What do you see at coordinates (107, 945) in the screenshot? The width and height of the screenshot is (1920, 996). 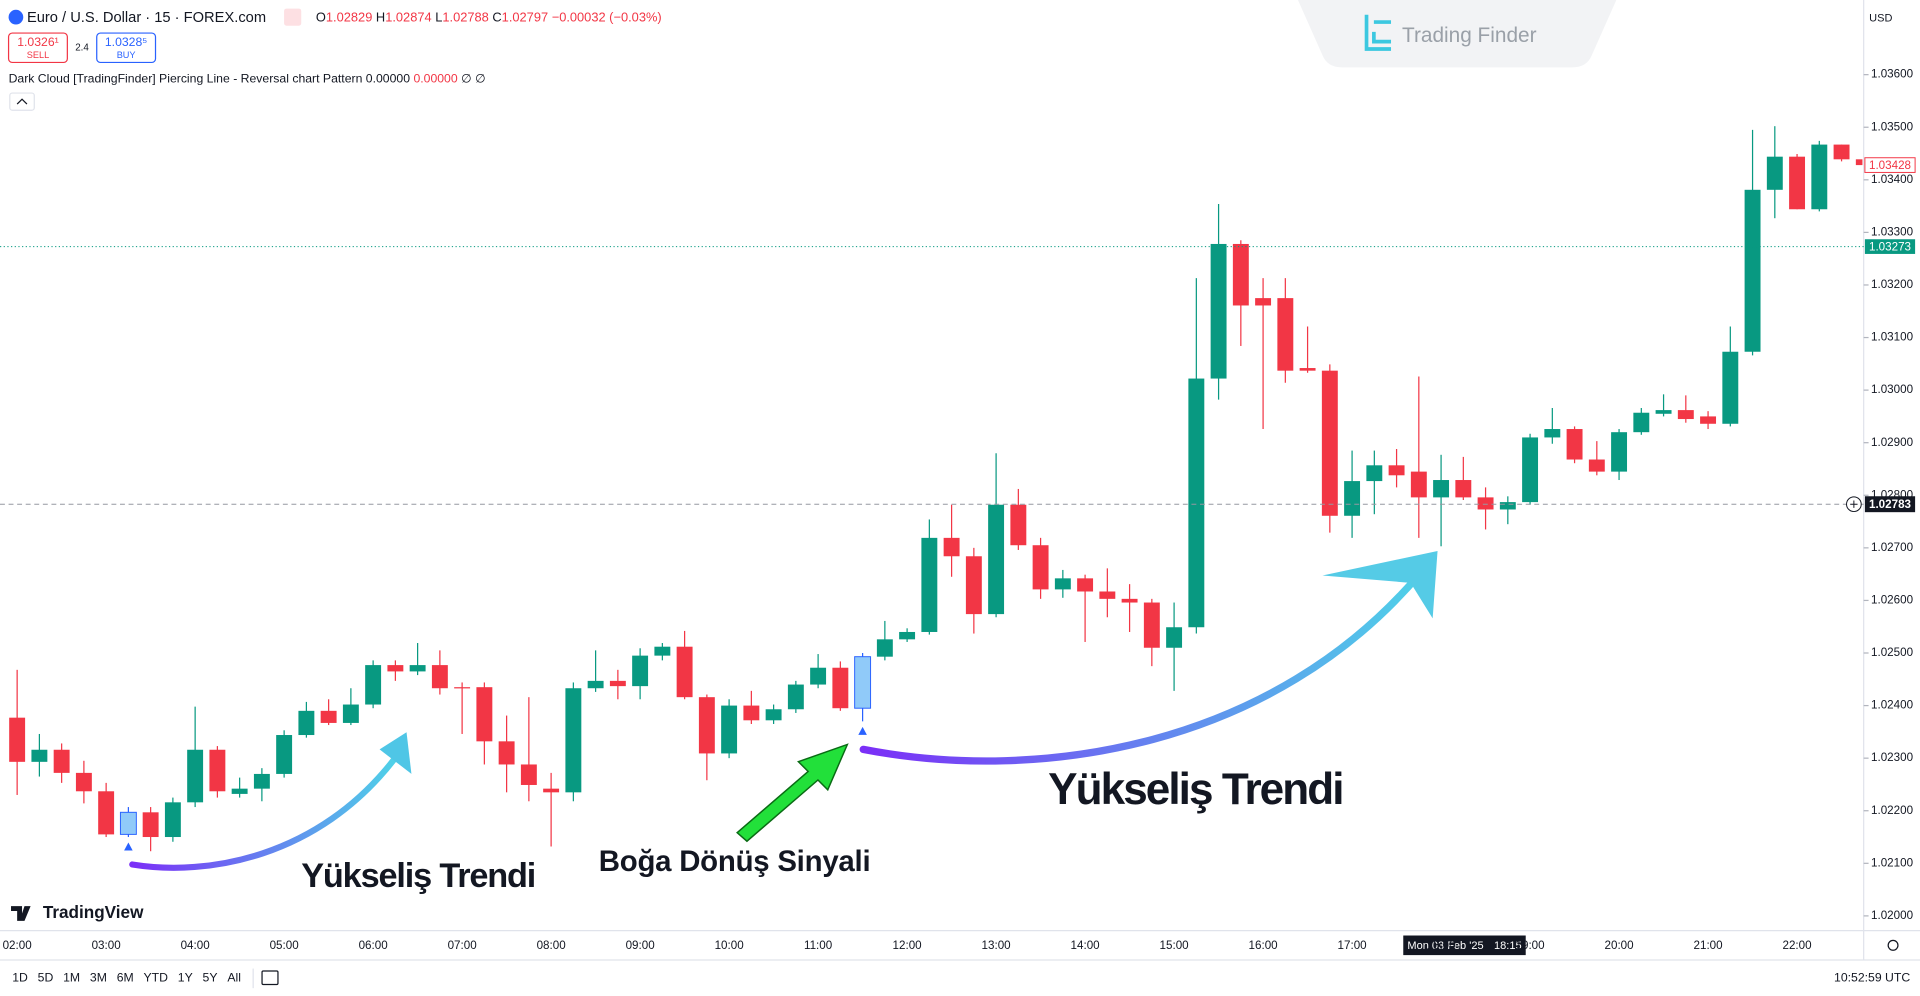 I see `x-tick-label: 03:00` at bounding box center [107, 945].